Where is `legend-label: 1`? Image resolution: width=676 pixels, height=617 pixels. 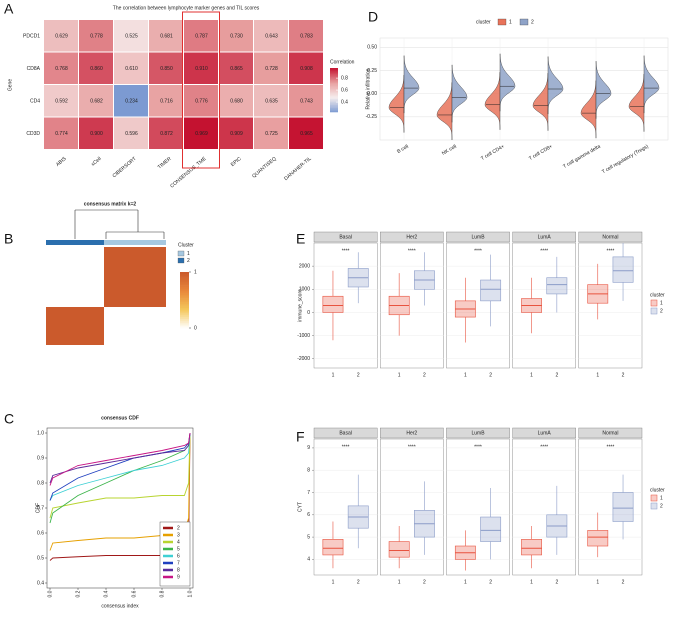
legend-label: 1 is located at coordinates (661, 498).